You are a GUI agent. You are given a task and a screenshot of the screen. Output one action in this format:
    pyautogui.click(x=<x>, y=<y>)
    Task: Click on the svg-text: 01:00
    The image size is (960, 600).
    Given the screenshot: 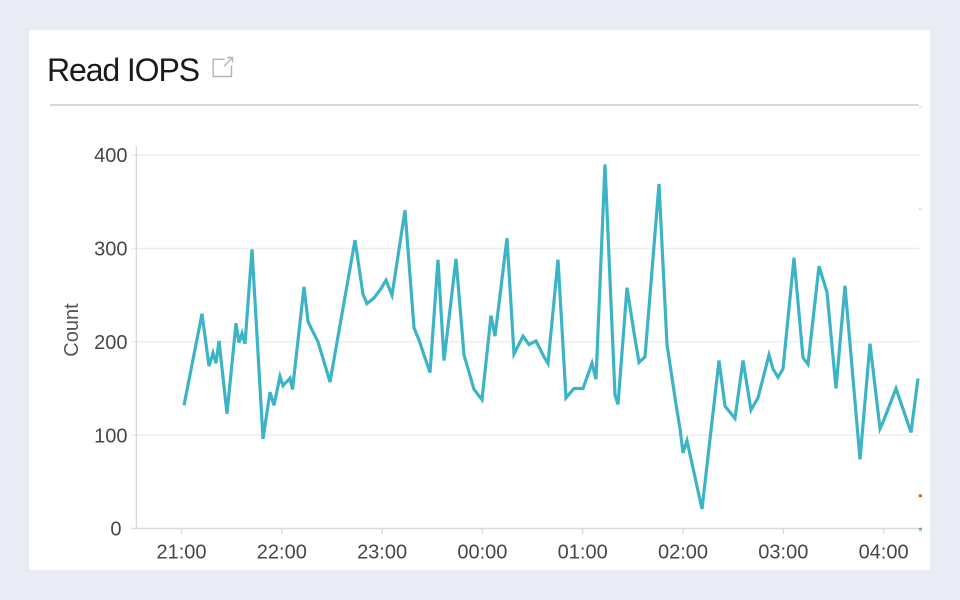 What is the action you would take?
    pyautogui.click(x=583, y=553)
    